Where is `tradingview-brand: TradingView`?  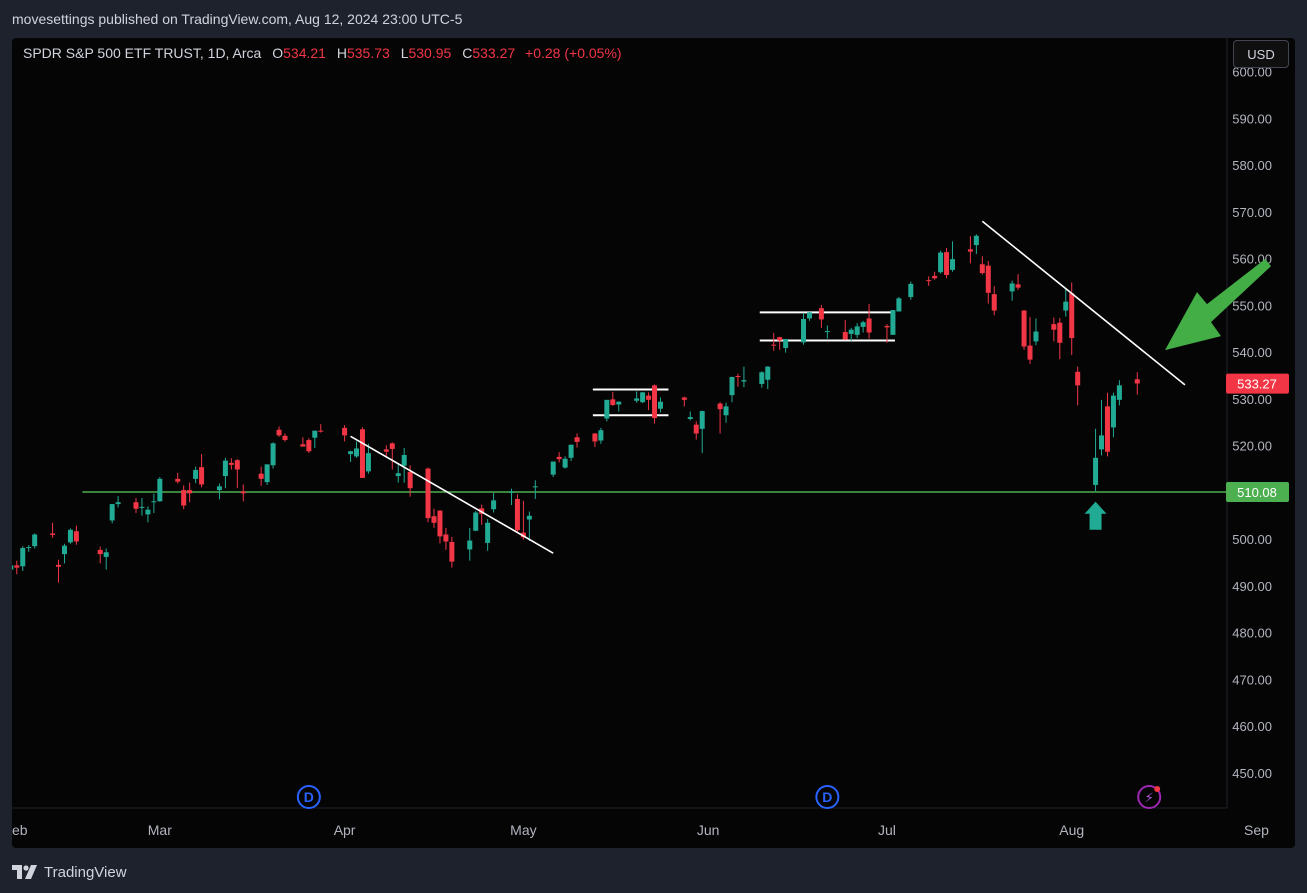
tradingview-brand: TradingView is located at coordinates (85, 872).